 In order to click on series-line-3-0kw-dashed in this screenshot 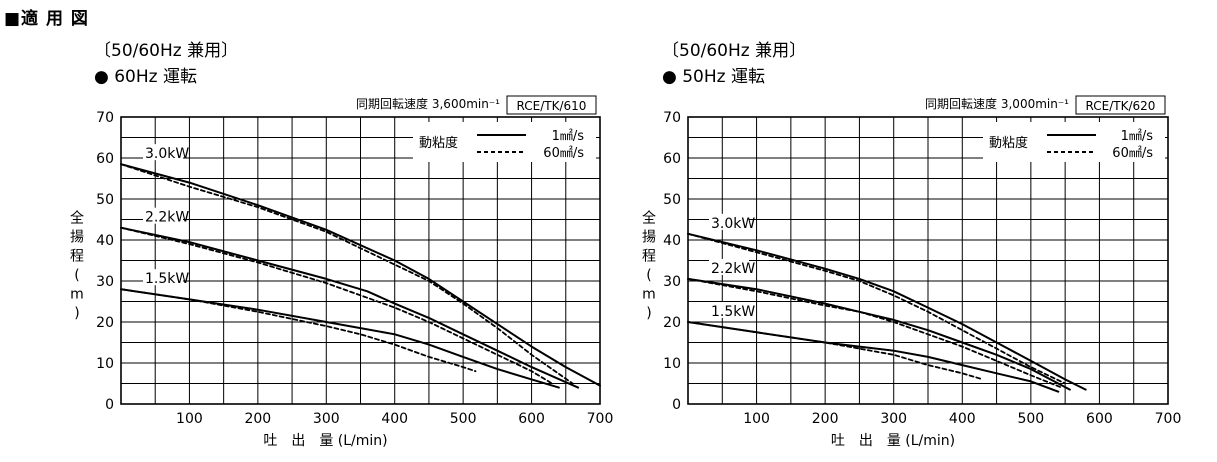, I will do `click(876, 308)`.